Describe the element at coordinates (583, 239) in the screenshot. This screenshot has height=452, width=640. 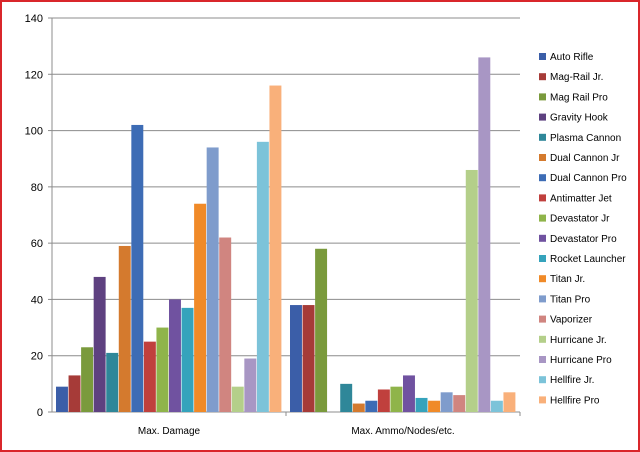
I see `legend-label: Devastator Pro` at that location.